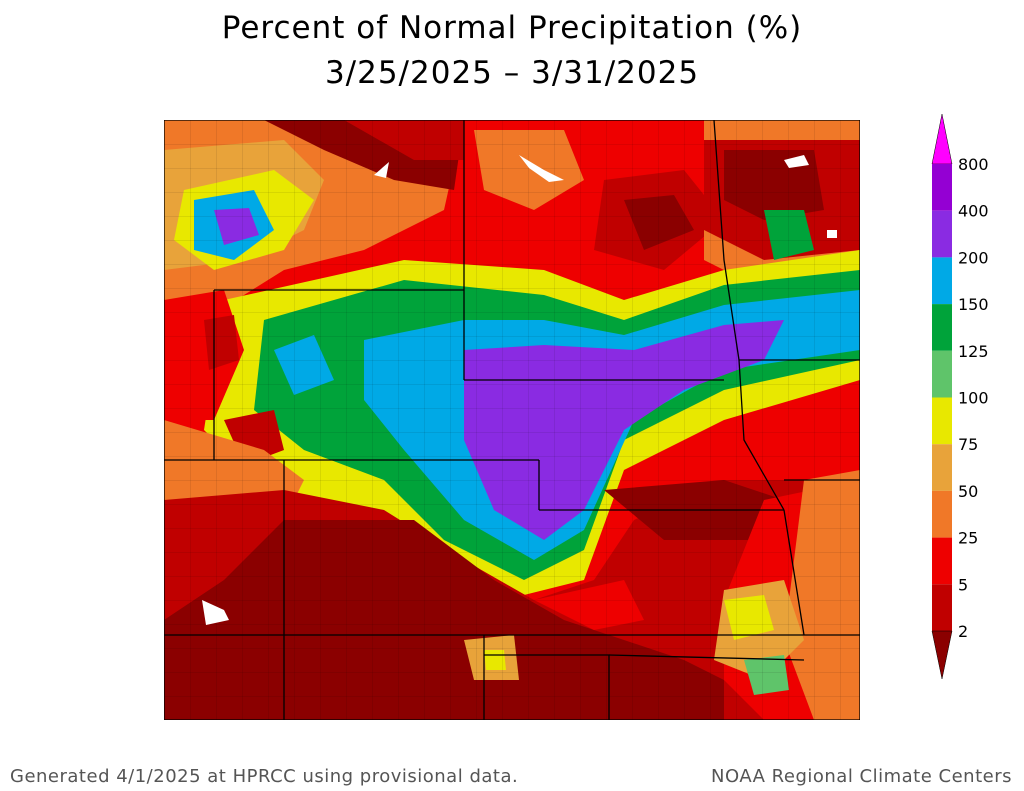  Describe the element at coordinates (942, 655) in the screenshot. I see `legend-arrow-low` at that location.